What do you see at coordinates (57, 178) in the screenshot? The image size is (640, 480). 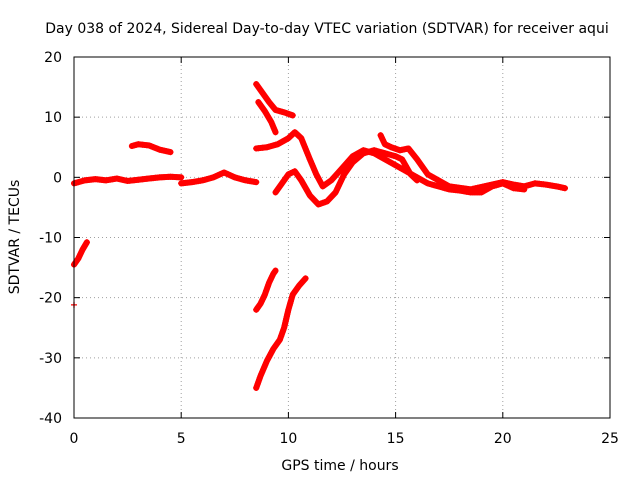 I see `y-tick-label: 0` at bounding box center [57, 178].